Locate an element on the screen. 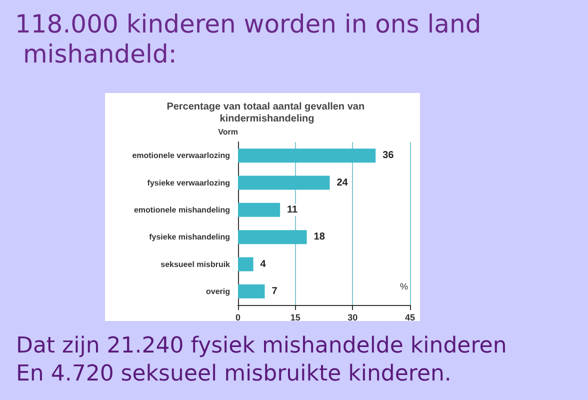  y-tick-label: seksueel misbruik is located at coordinates (195, 264).